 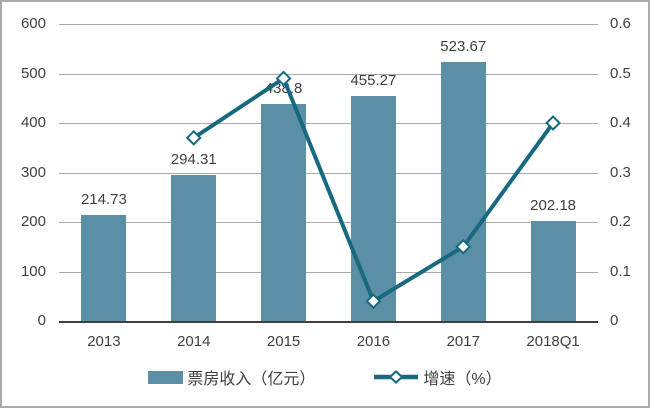 I want to click on bar-2015, so click(x=284, y=212).